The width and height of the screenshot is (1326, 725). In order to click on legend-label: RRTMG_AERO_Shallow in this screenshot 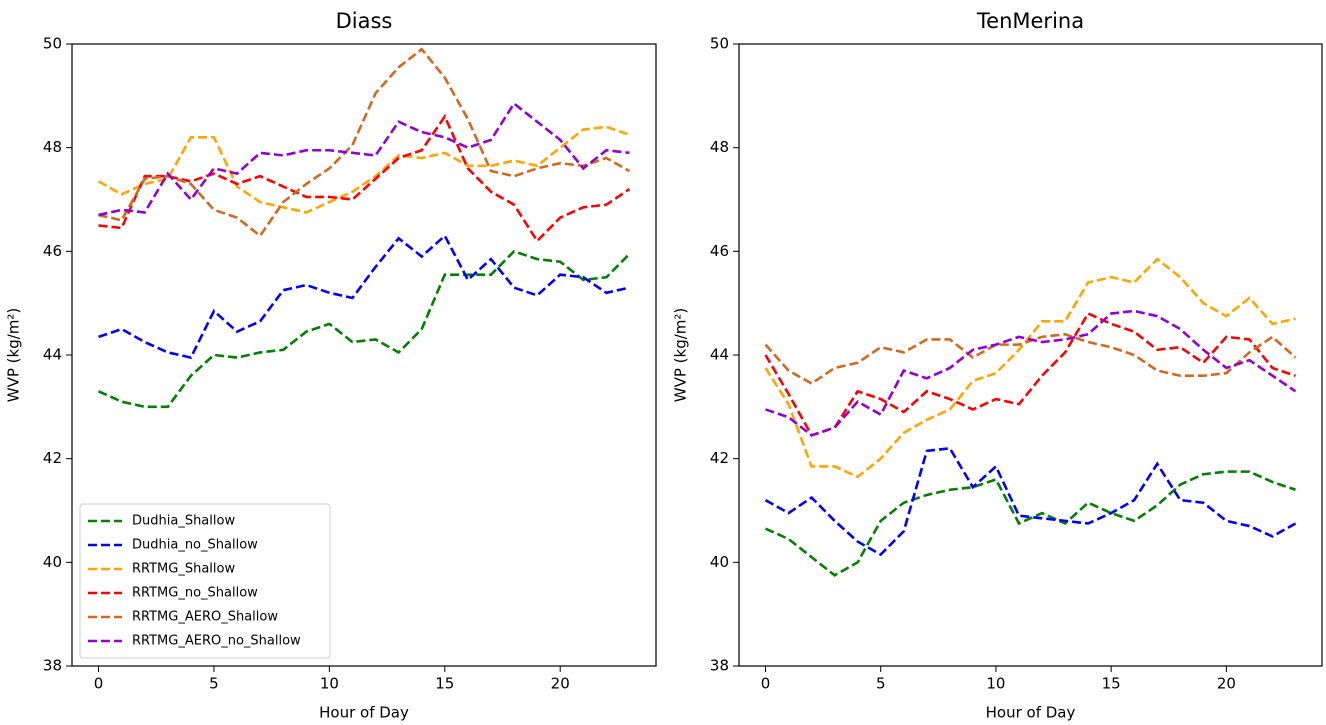, I will do `click(205, 617)`.